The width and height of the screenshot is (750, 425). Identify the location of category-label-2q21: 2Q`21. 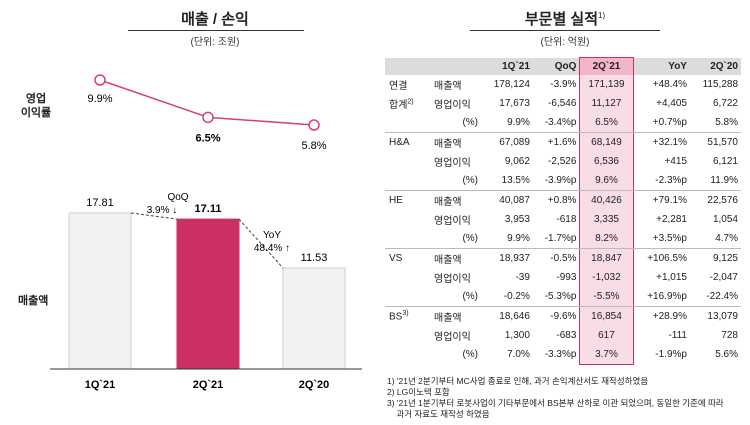
(208, 385).